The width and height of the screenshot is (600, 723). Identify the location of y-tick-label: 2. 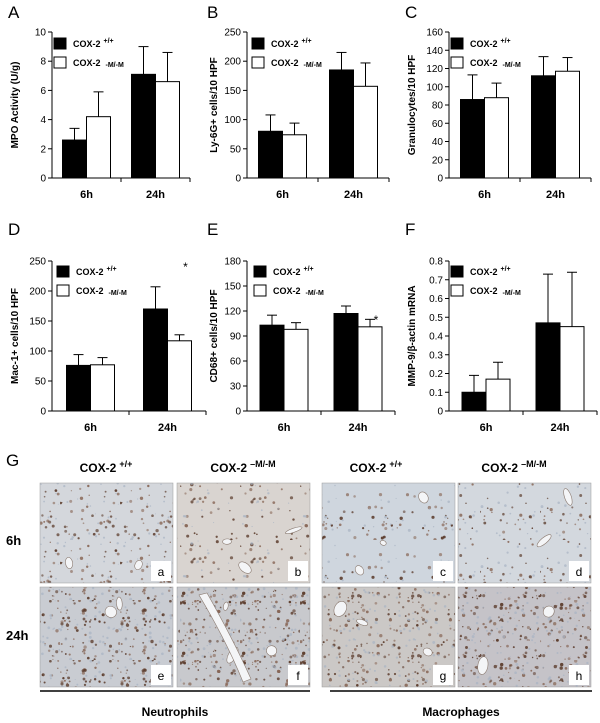
(43, 149).